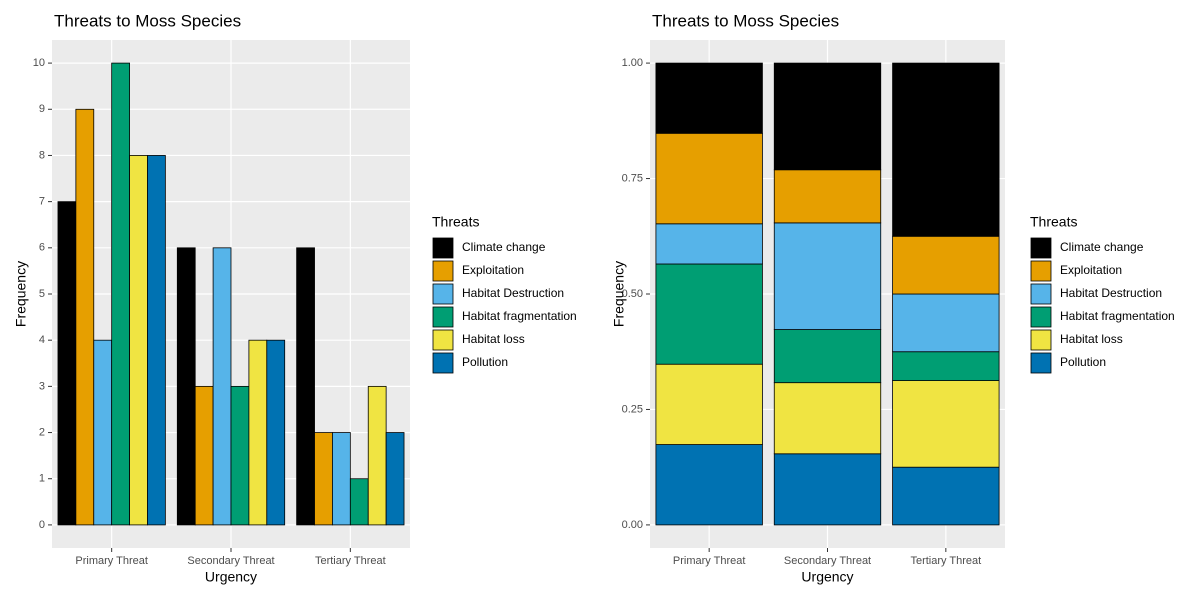 The height and width of the screenshot is (600, 1200). Describe the element at coordinates (39, 63) in the screenshot. I see `y-tick-label: 10` at that location.